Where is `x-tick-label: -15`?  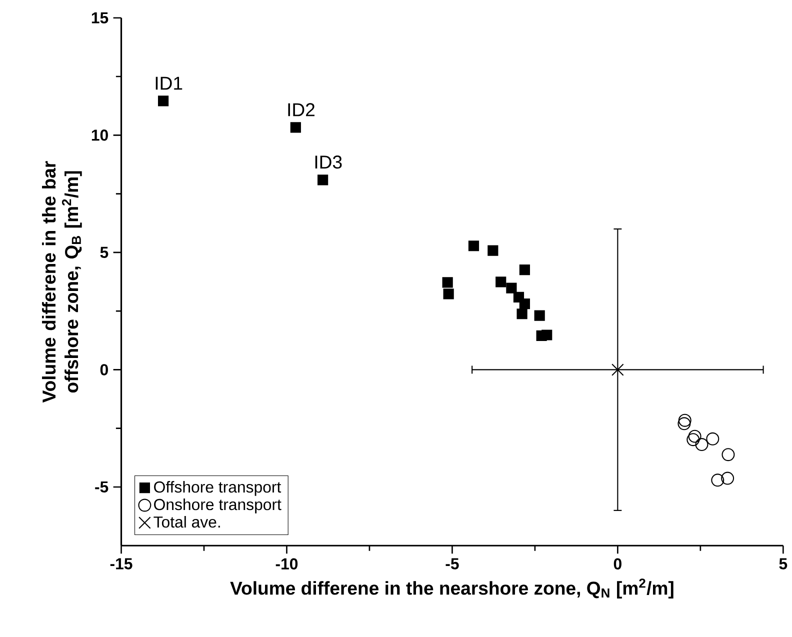
x-tick-label: -15 is located at coordinates (121, 564).